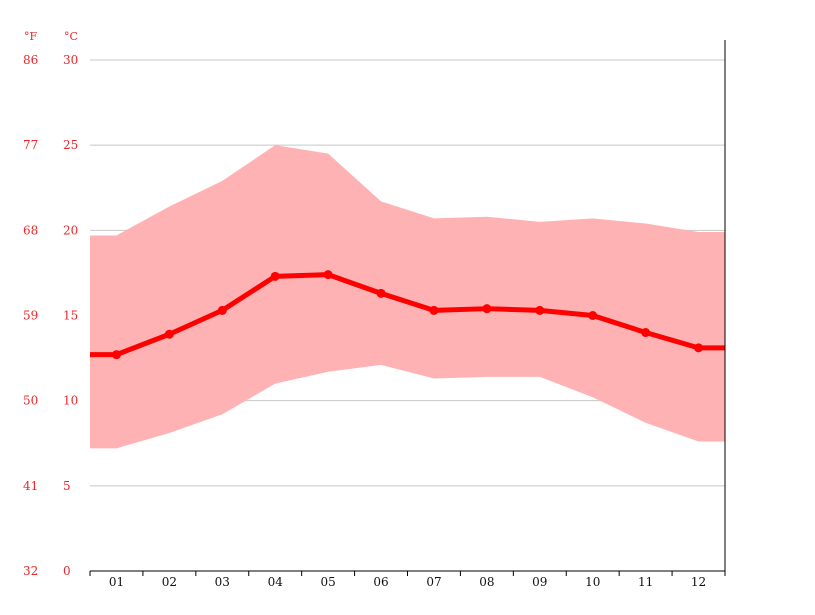 This screenshot has height=615, width=815. Describe the element at coordinates (645, 582) in the screenshot. I see `x-tick-label-11: 11` at that location.